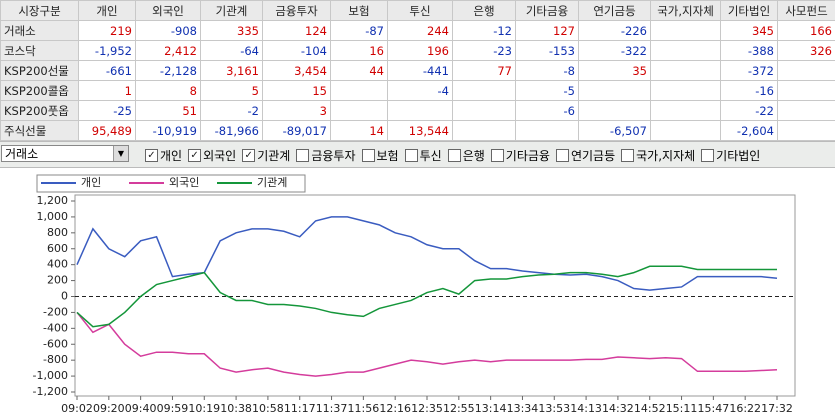 Image resolution: width=835 pixels, height=420 pixels. Describe the element at coordinates (749, 50) in the screenshot. I see `value-cell: -388` at that location.